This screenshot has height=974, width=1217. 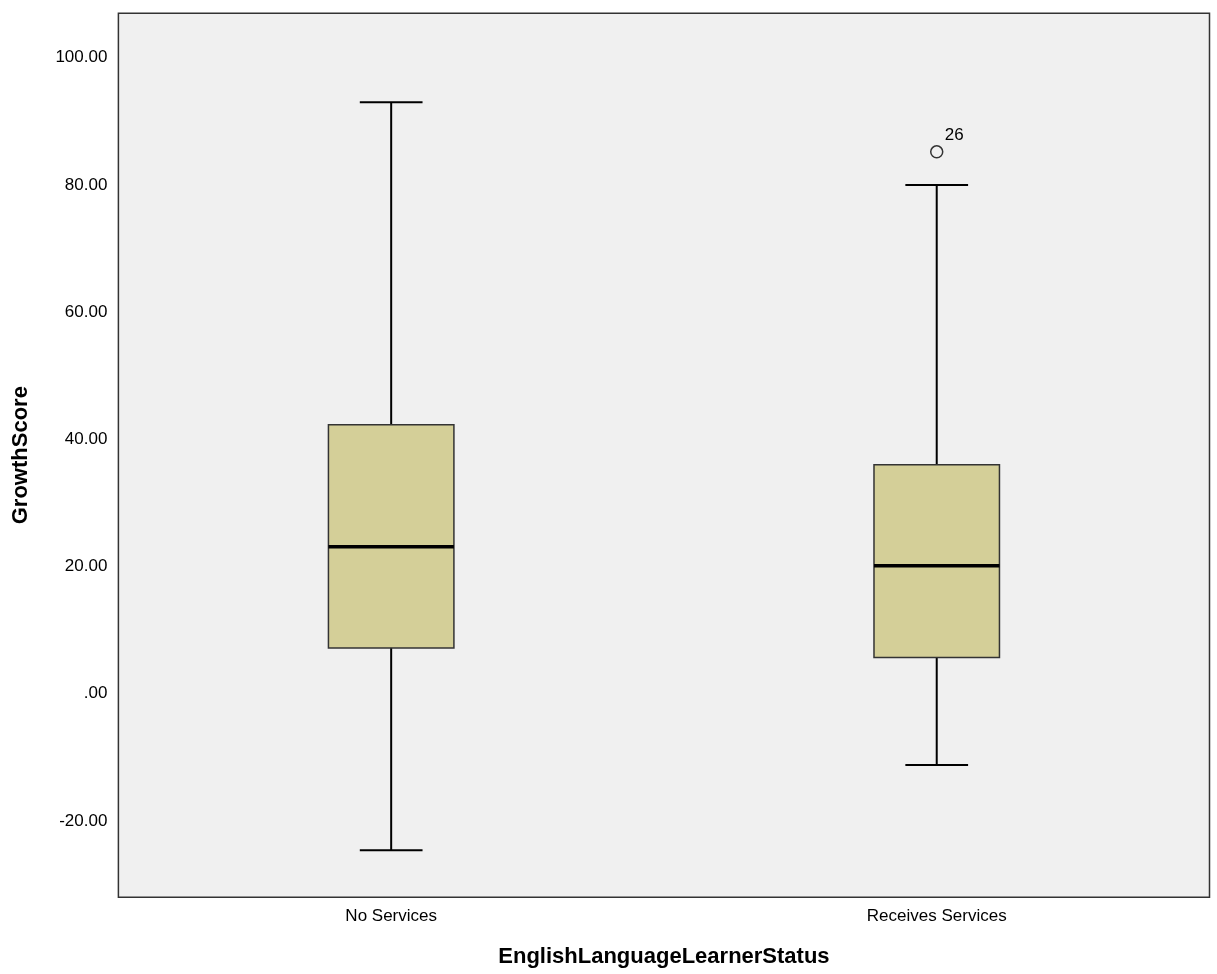 What do you see at coordinates (83, 820) in the screenshot?
I see `y-tick-label: -20.00` at bounding box center [83, 820].